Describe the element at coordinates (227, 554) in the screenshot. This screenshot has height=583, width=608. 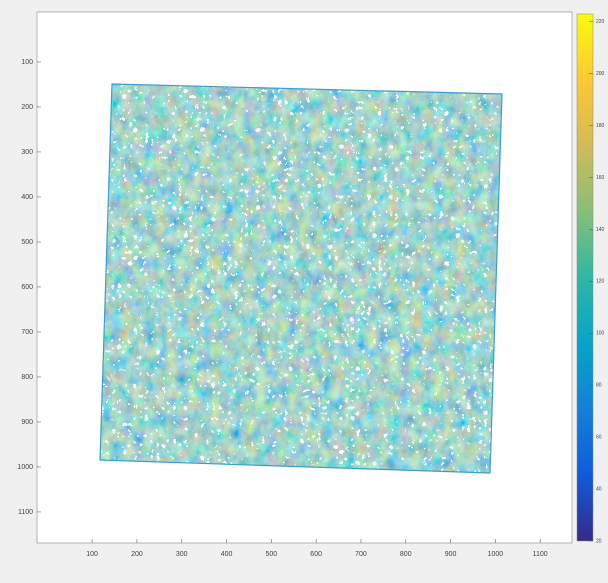
I see `x-tick-label: 400` at that location.